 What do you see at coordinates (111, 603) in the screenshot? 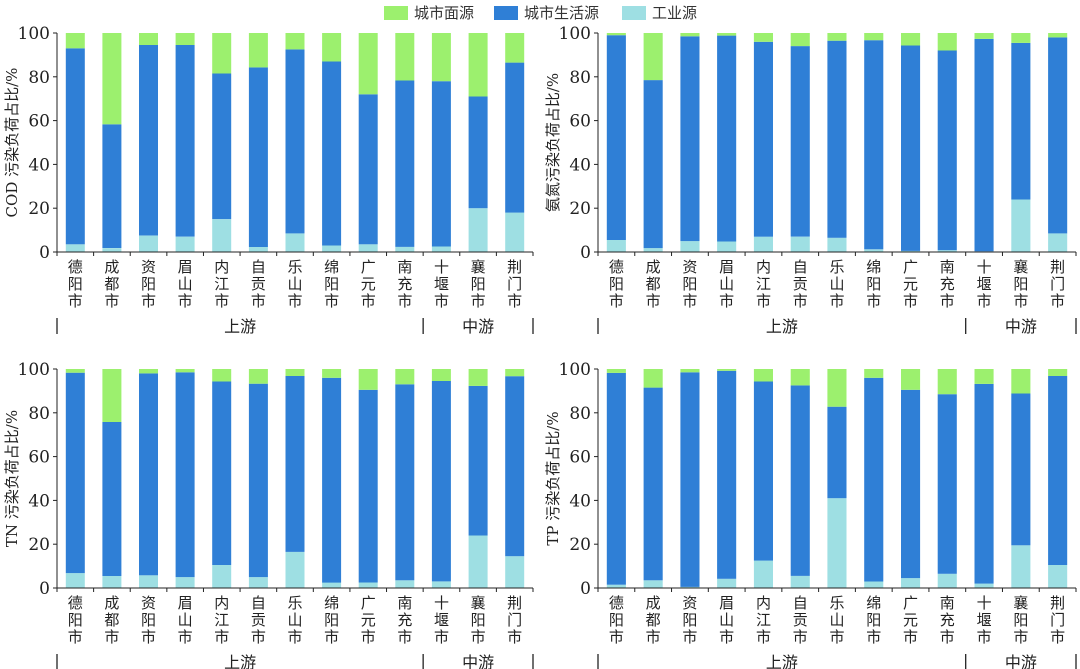
I see `x-tick-label-char: 成` at bounding box center [111, 603].